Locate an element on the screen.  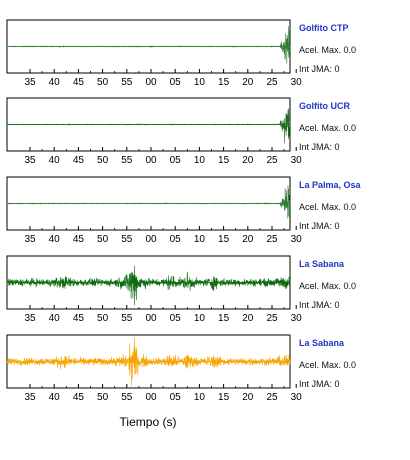
station-name: La Palma, Osa is located at coordinates (330, 185).